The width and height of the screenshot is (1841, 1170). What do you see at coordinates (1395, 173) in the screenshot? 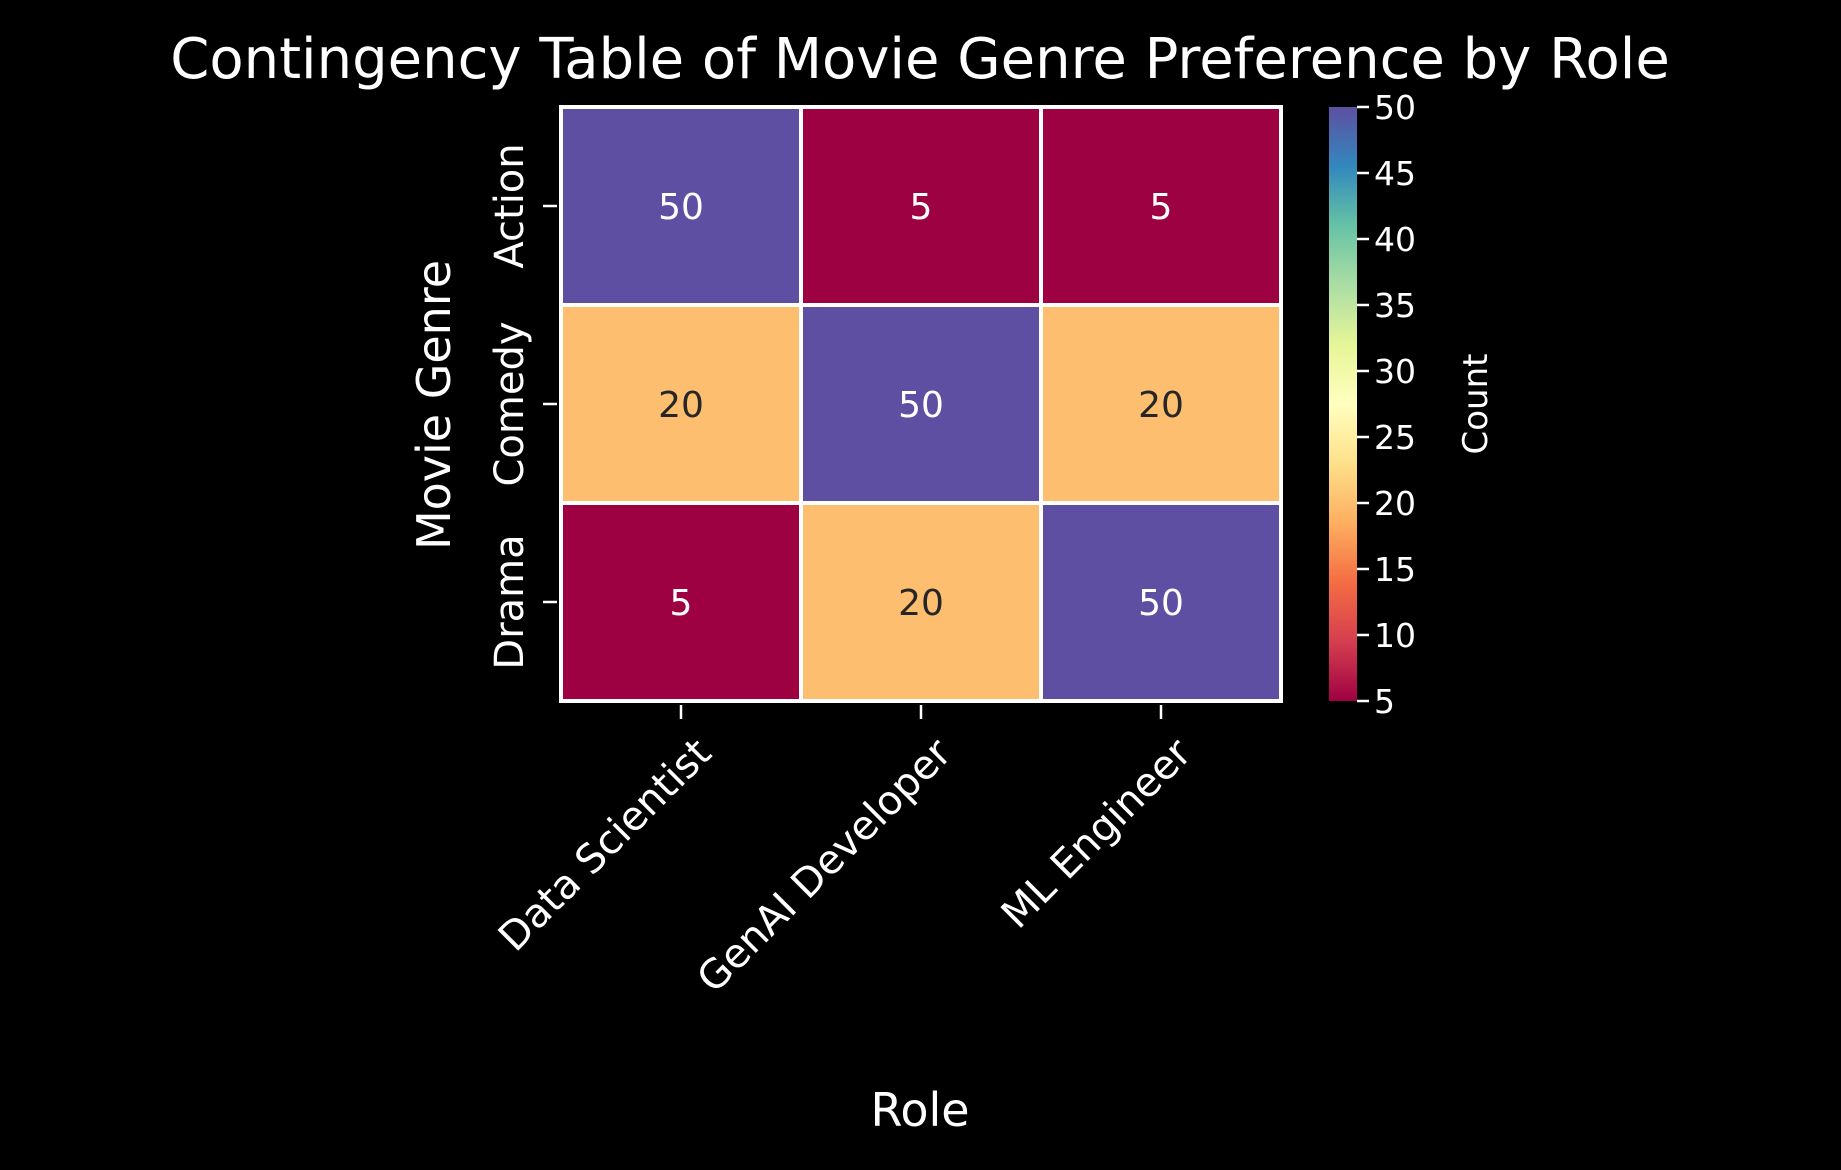
I see `colorbar-tick-label: 45` at bounding box center [1395, 173].